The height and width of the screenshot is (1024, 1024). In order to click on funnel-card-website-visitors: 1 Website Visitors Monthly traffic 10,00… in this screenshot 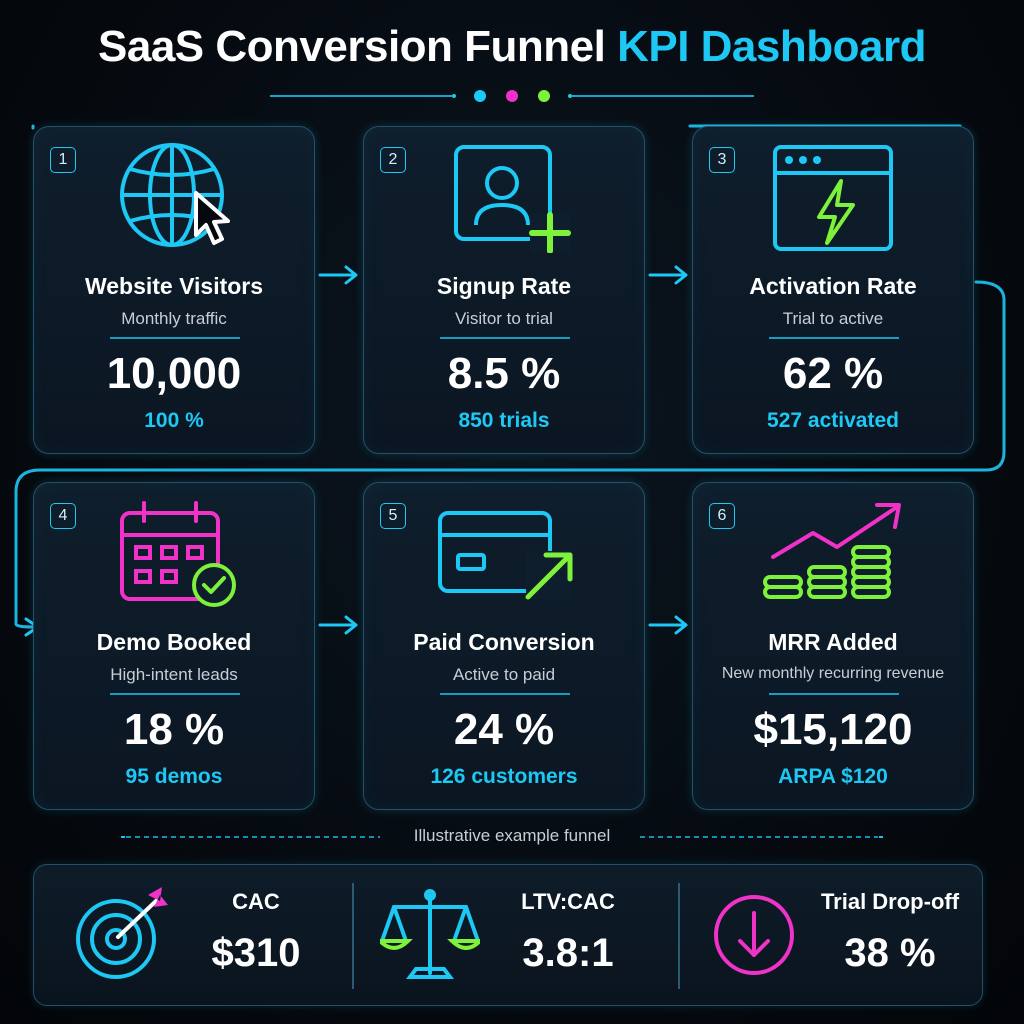, I will do `click(174, 290)`.